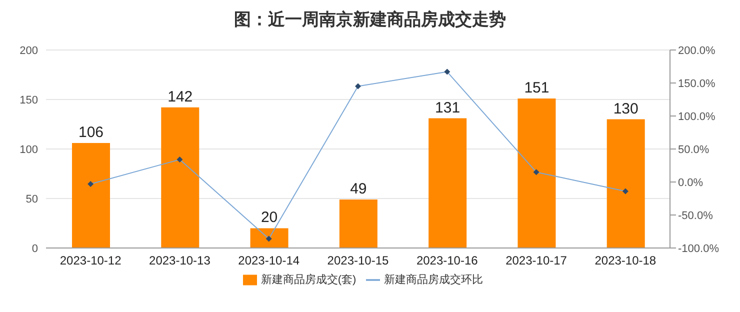 Image resolution: width=740 pixels, height=312 pixels. Describe the element at coordinates (91, 261) in the screenshot. I see `x-tick-label: 2023-10-12` at that location.